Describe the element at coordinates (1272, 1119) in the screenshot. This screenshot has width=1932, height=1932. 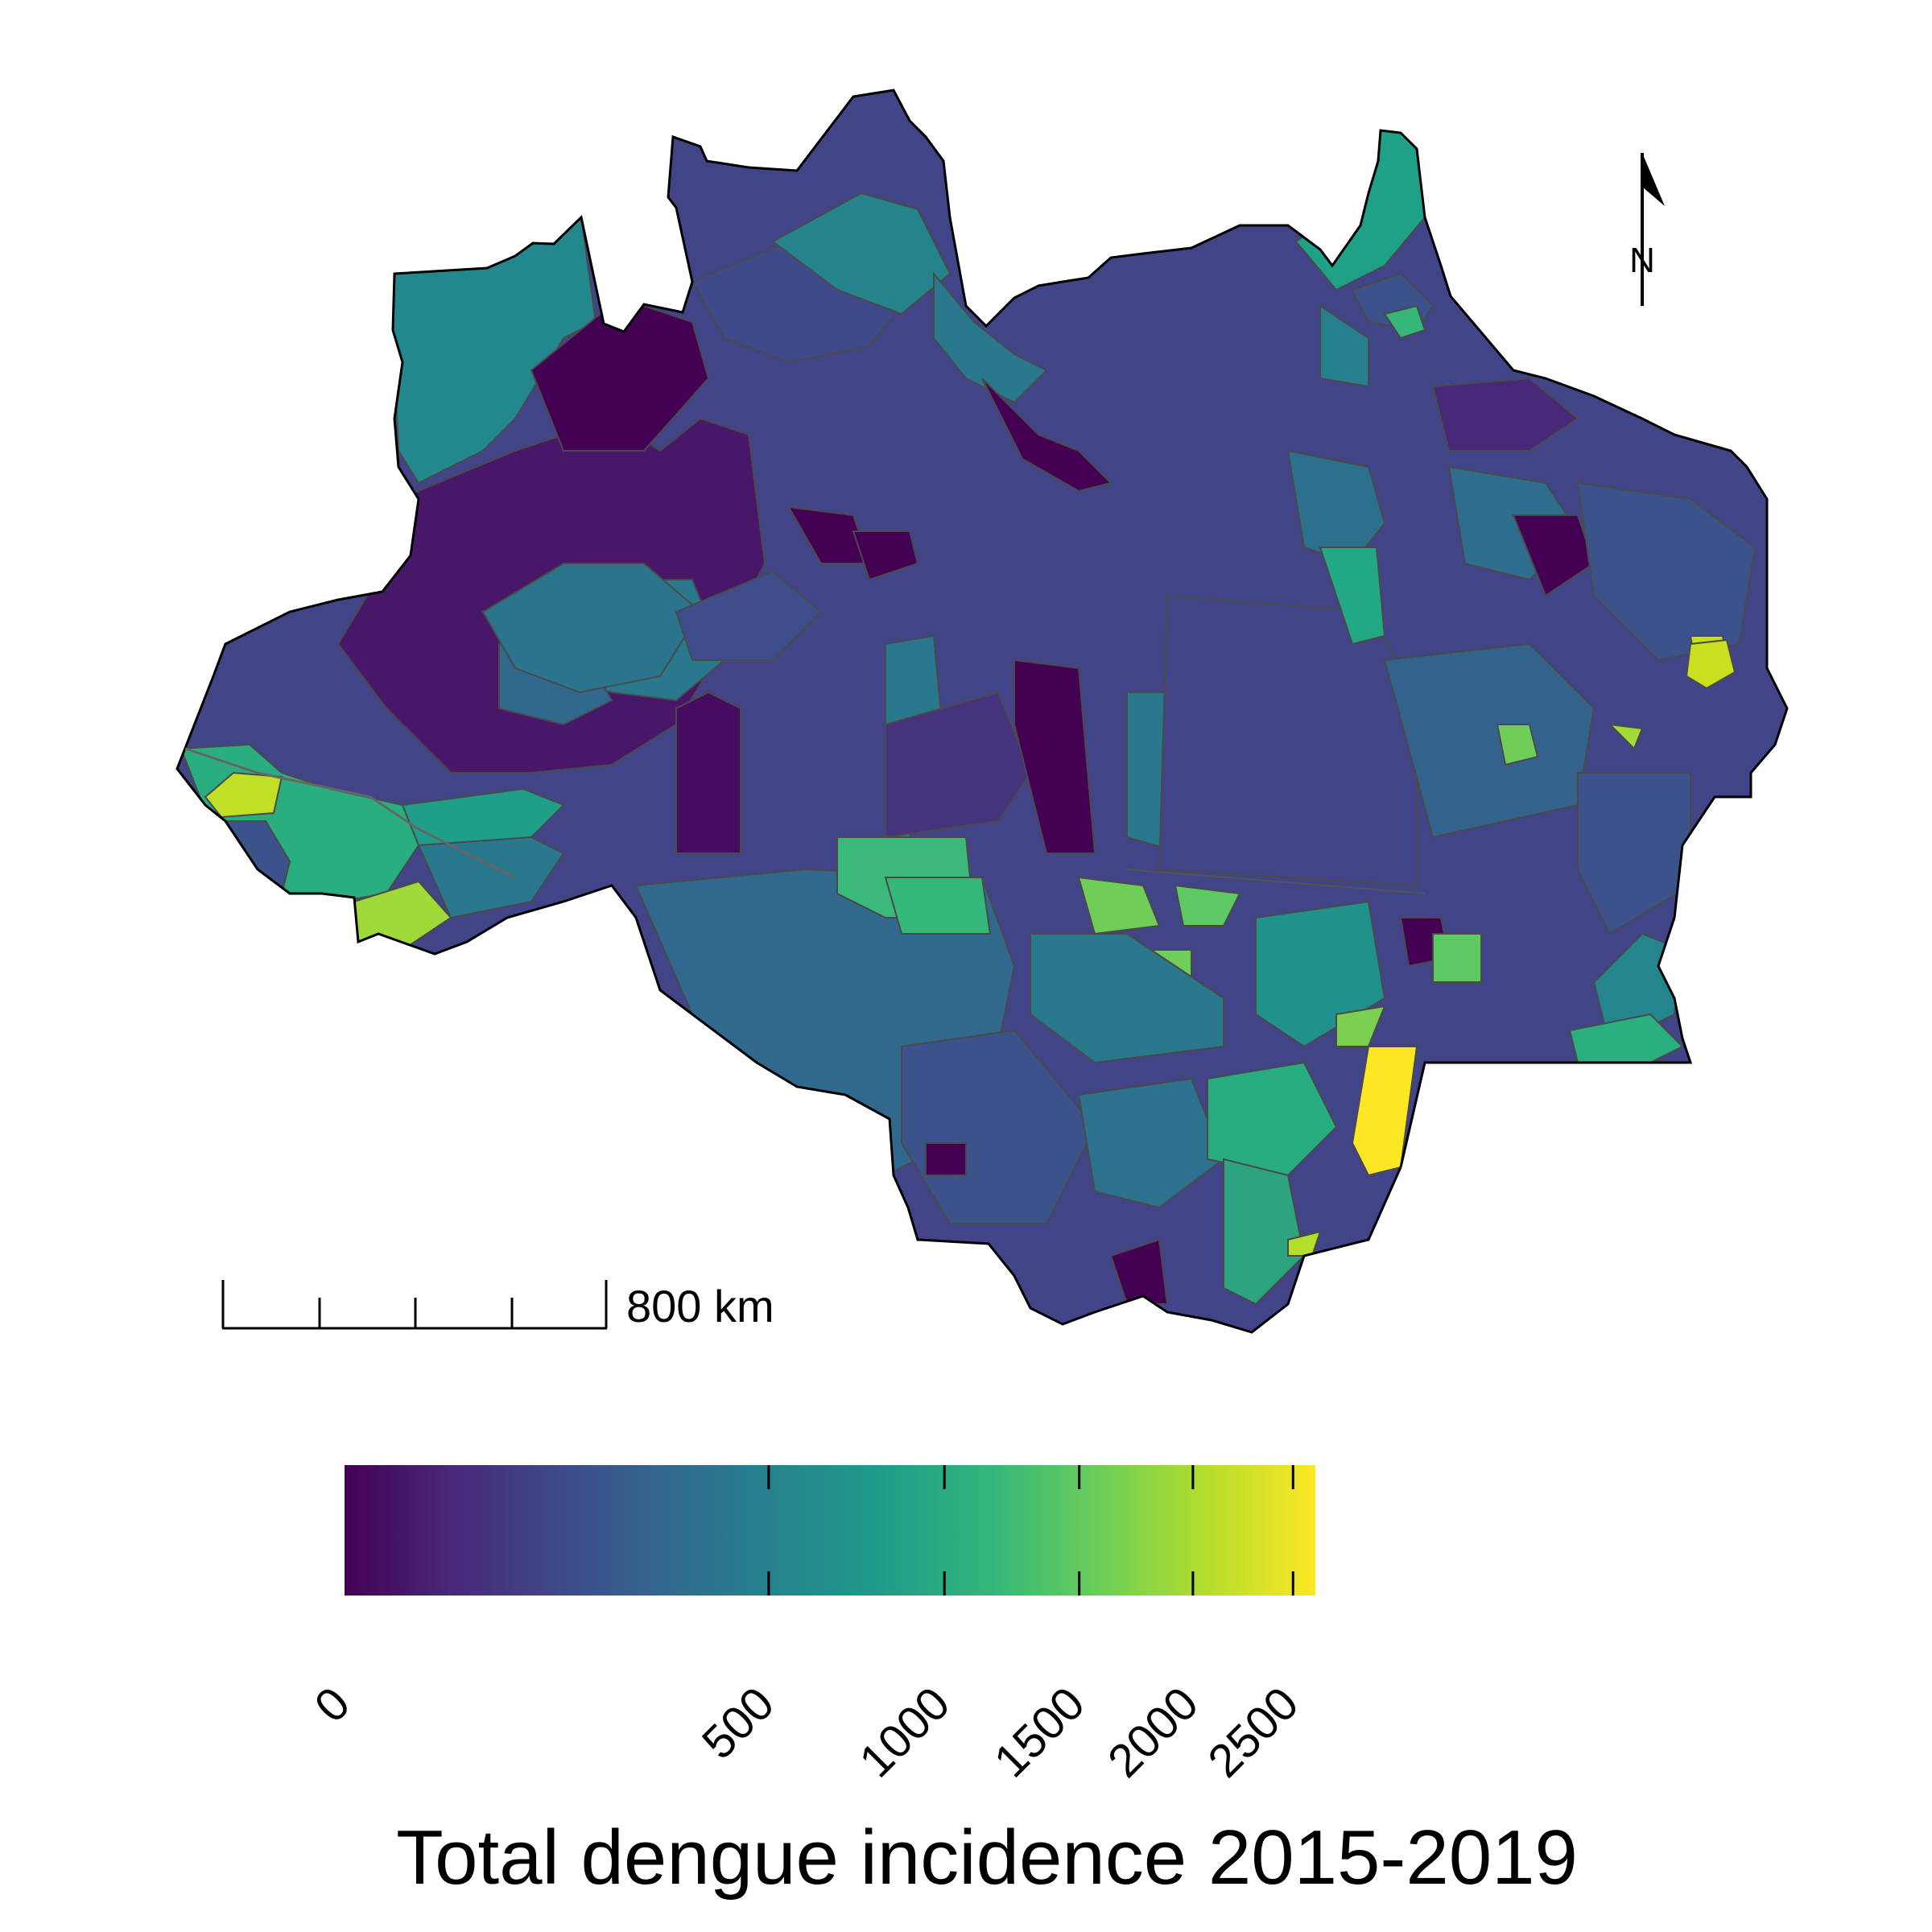
I see `region-south-green3` at that location.